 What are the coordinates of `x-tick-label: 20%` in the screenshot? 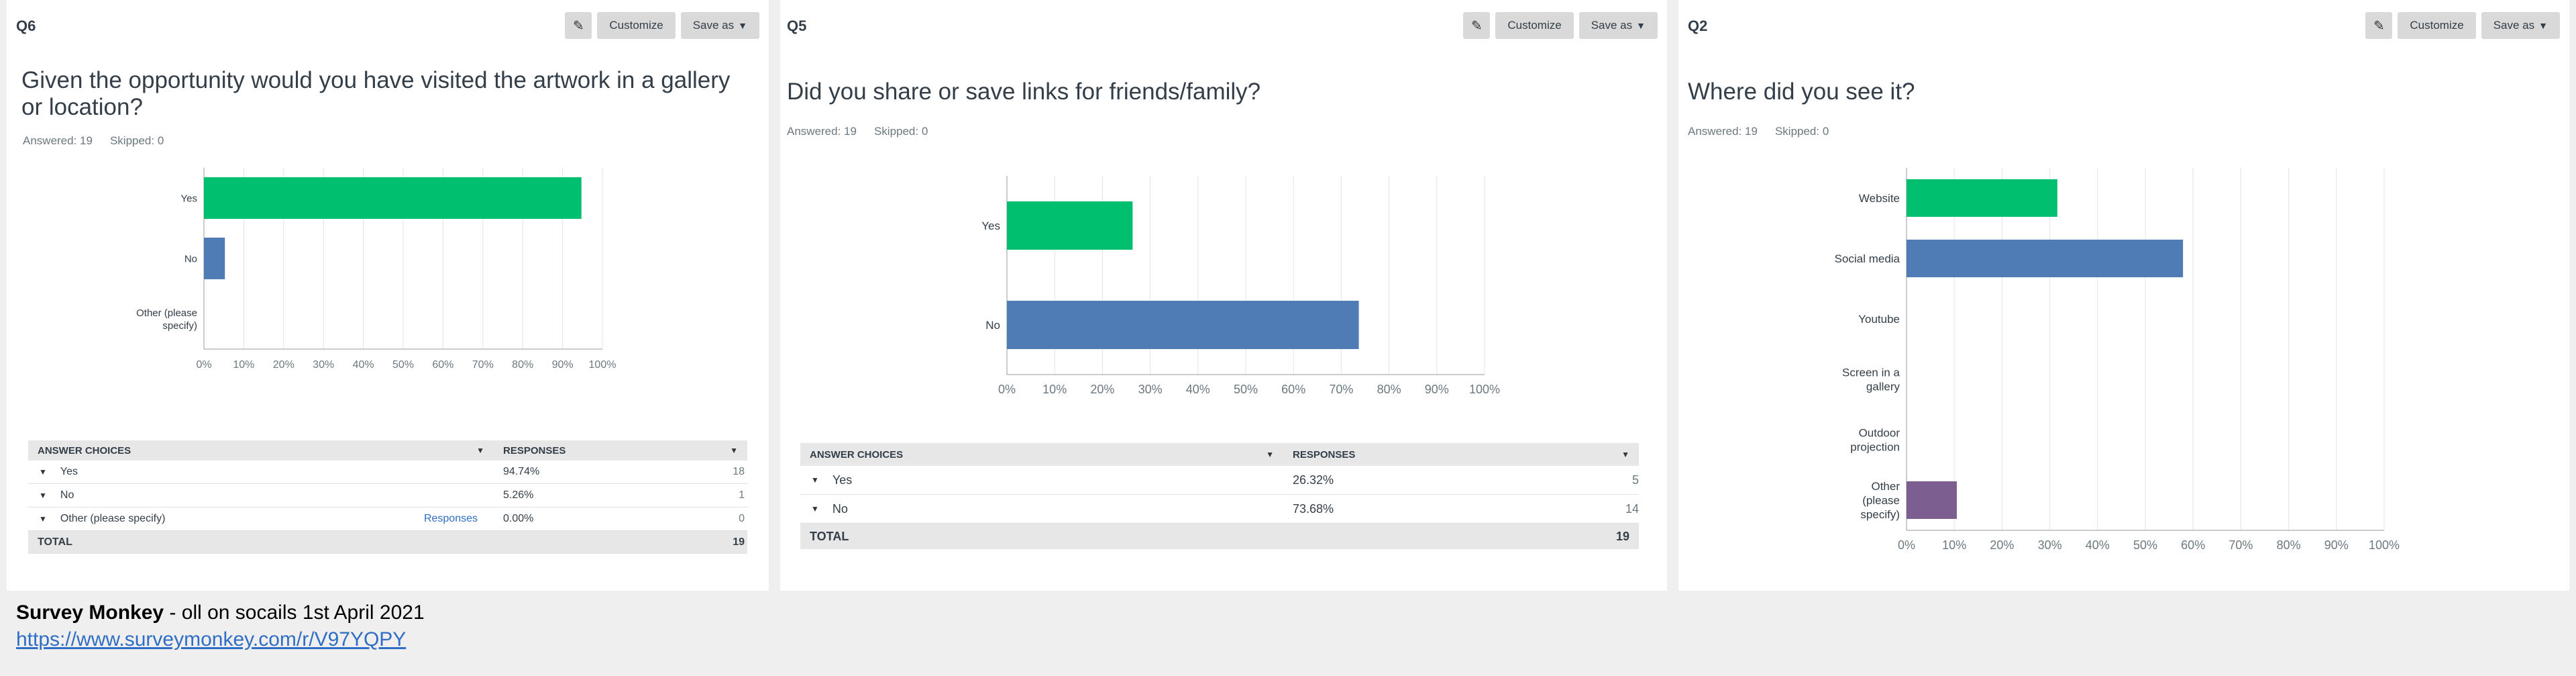 It's located at (283, 365).